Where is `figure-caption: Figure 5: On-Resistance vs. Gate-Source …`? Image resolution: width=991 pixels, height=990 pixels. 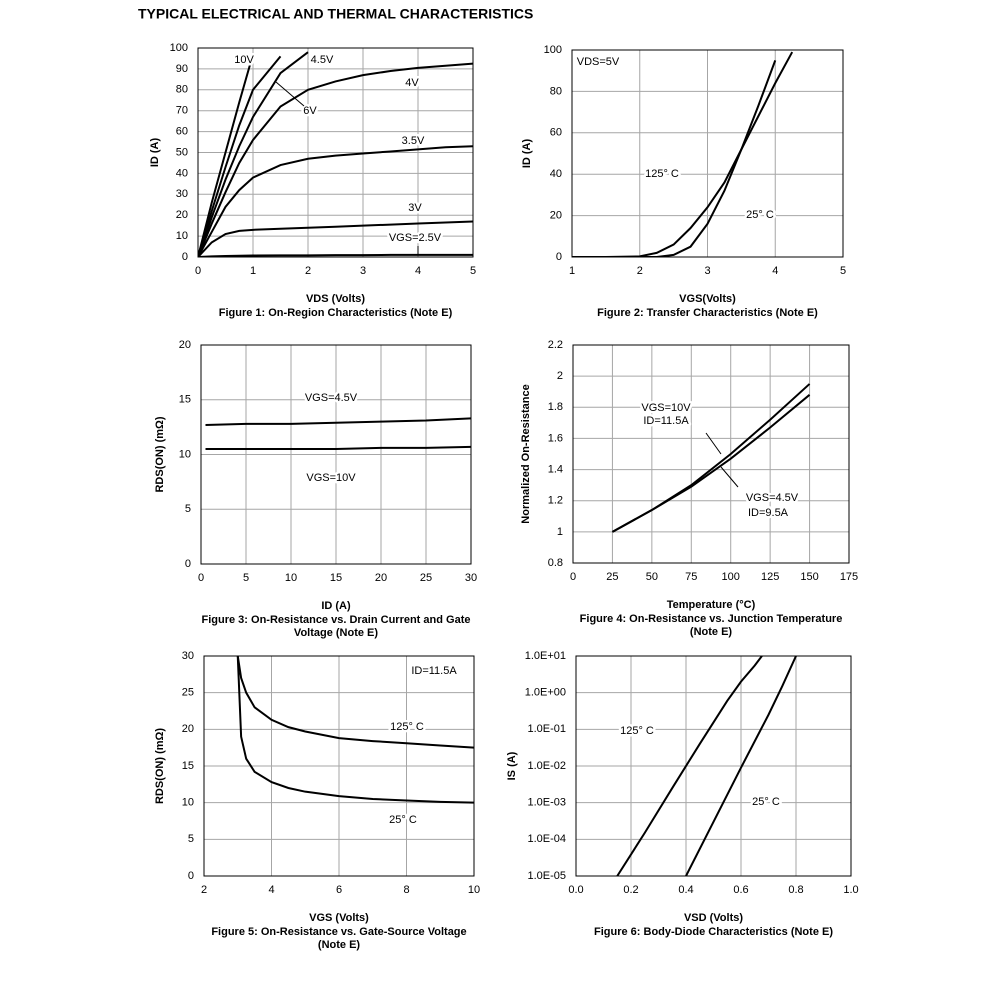 figure-caption: Figure 5: On-Resistance vs. Gate-Source … is located at coordinates (338, 932).